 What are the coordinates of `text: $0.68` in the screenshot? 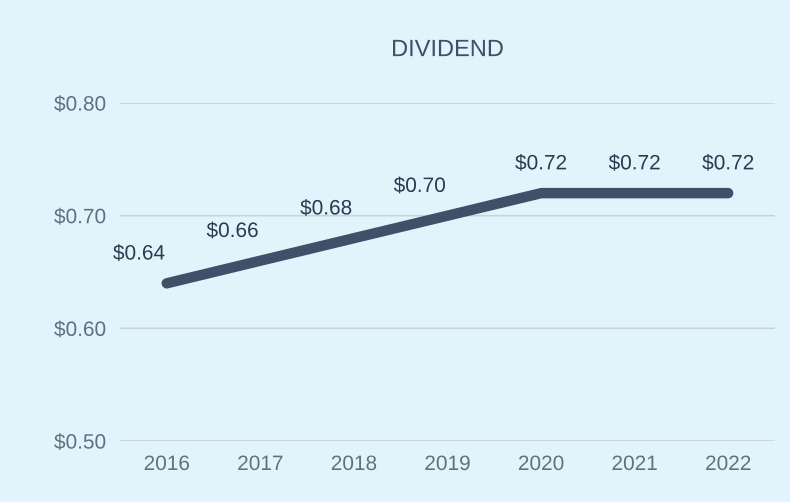 It's located at (326, 207).